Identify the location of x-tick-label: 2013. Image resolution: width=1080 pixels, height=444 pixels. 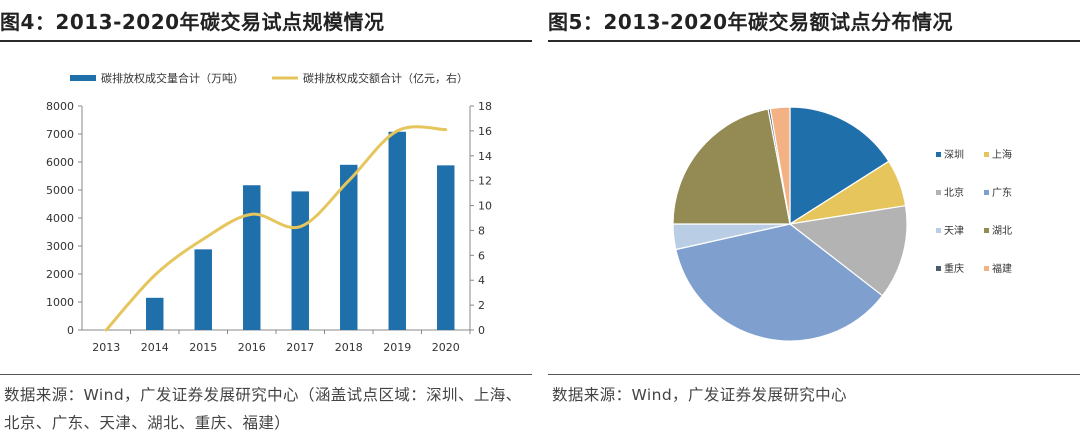
(106, 347).